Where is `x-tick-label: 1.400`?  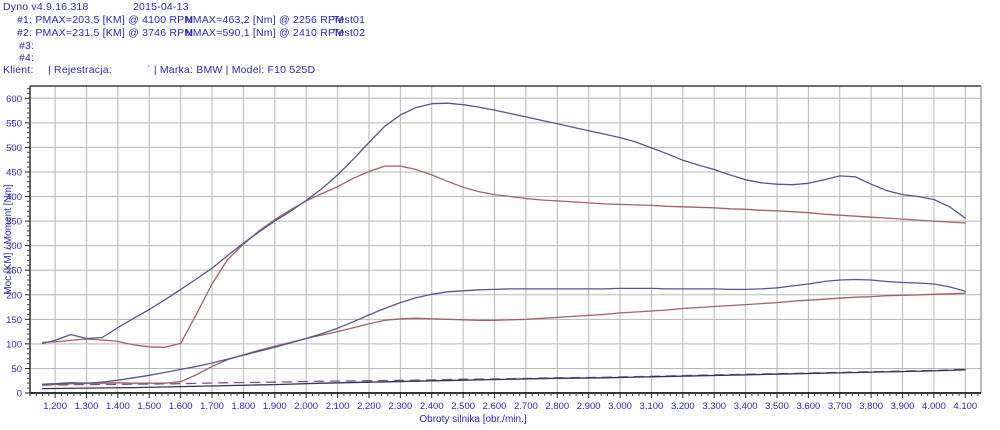
x-tick-label: 1.400 is located at coordinates (118, 406).